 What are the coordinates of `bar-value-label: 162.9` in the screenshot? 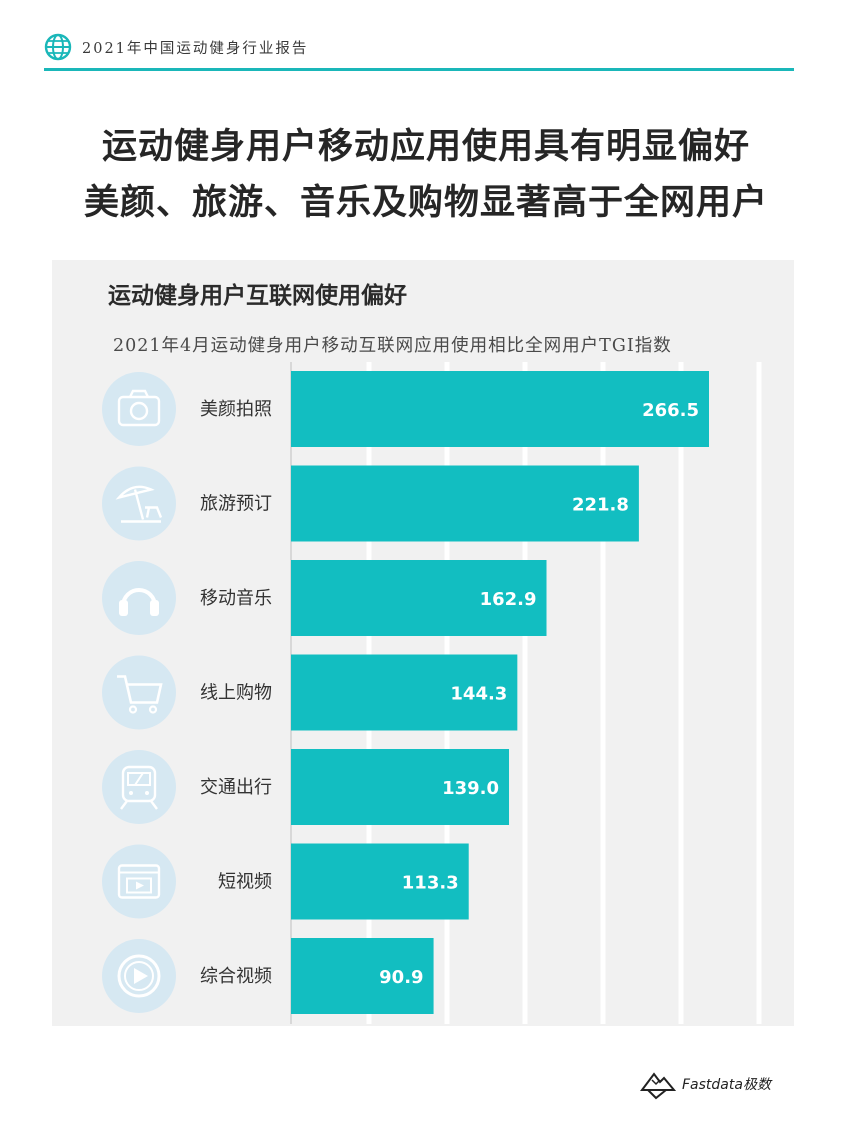 It's located at (508, 599).